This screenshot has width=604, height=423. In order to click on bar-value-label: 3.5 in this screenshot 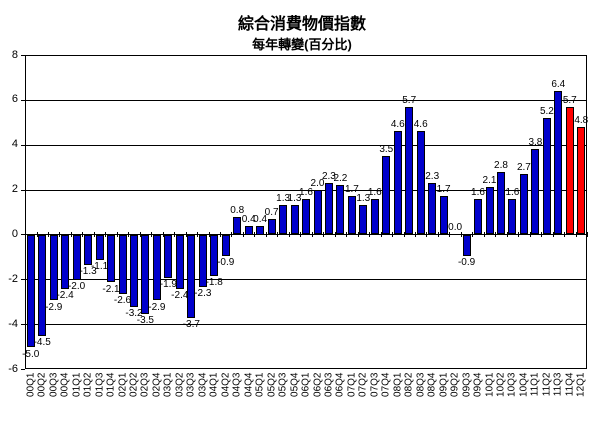, I will do `click(386, 149)`.